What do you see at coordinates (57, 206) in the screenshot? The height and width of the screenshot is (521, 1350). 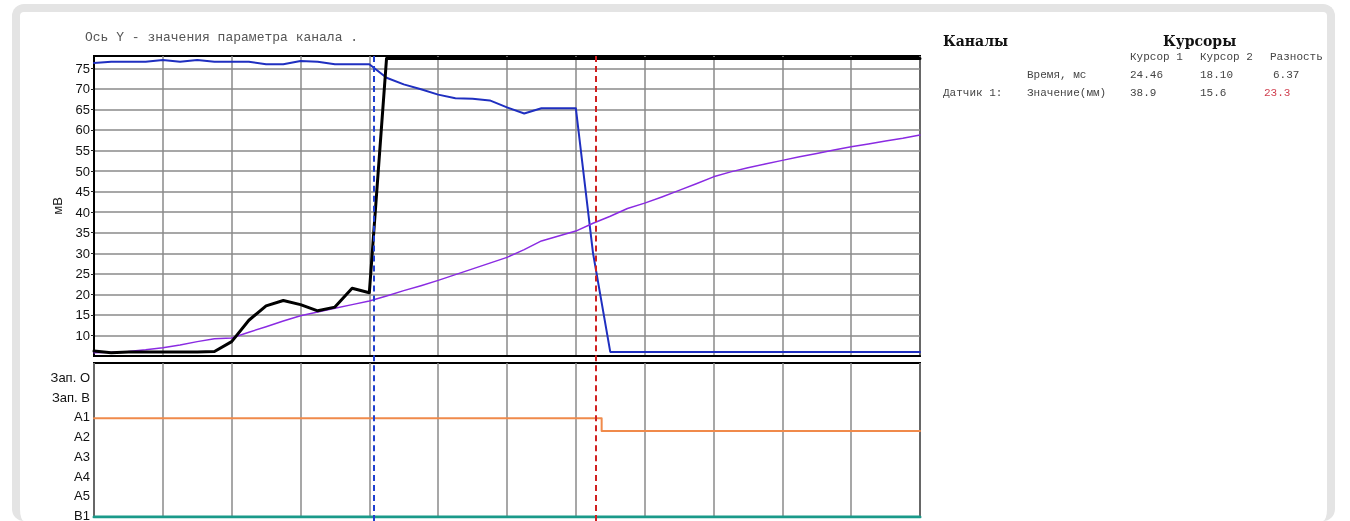 I see `y-axis-title: мВ` at bounding box center [57, 206].